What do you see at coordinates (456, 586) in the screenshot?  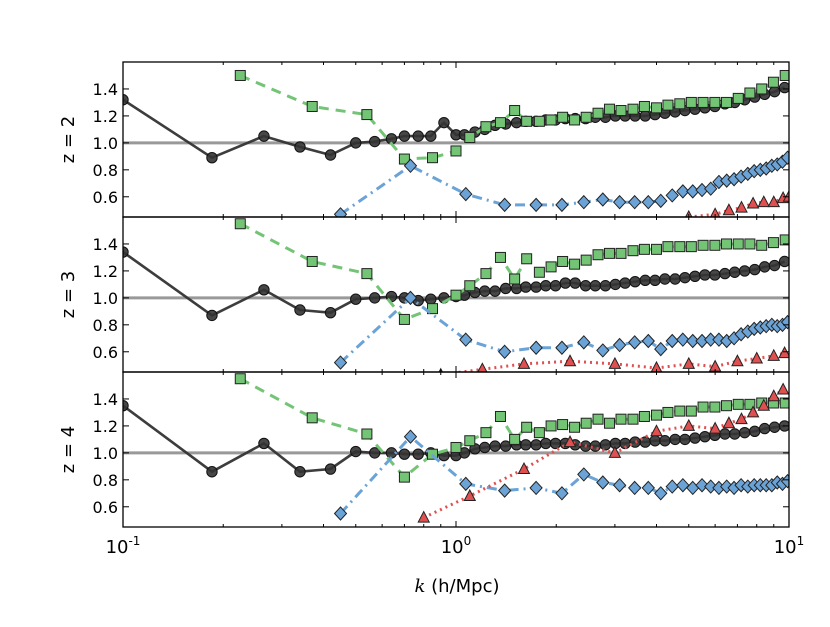 I see `x-axis-title: k (h/Mpc)` at bounding box center [456, 586].